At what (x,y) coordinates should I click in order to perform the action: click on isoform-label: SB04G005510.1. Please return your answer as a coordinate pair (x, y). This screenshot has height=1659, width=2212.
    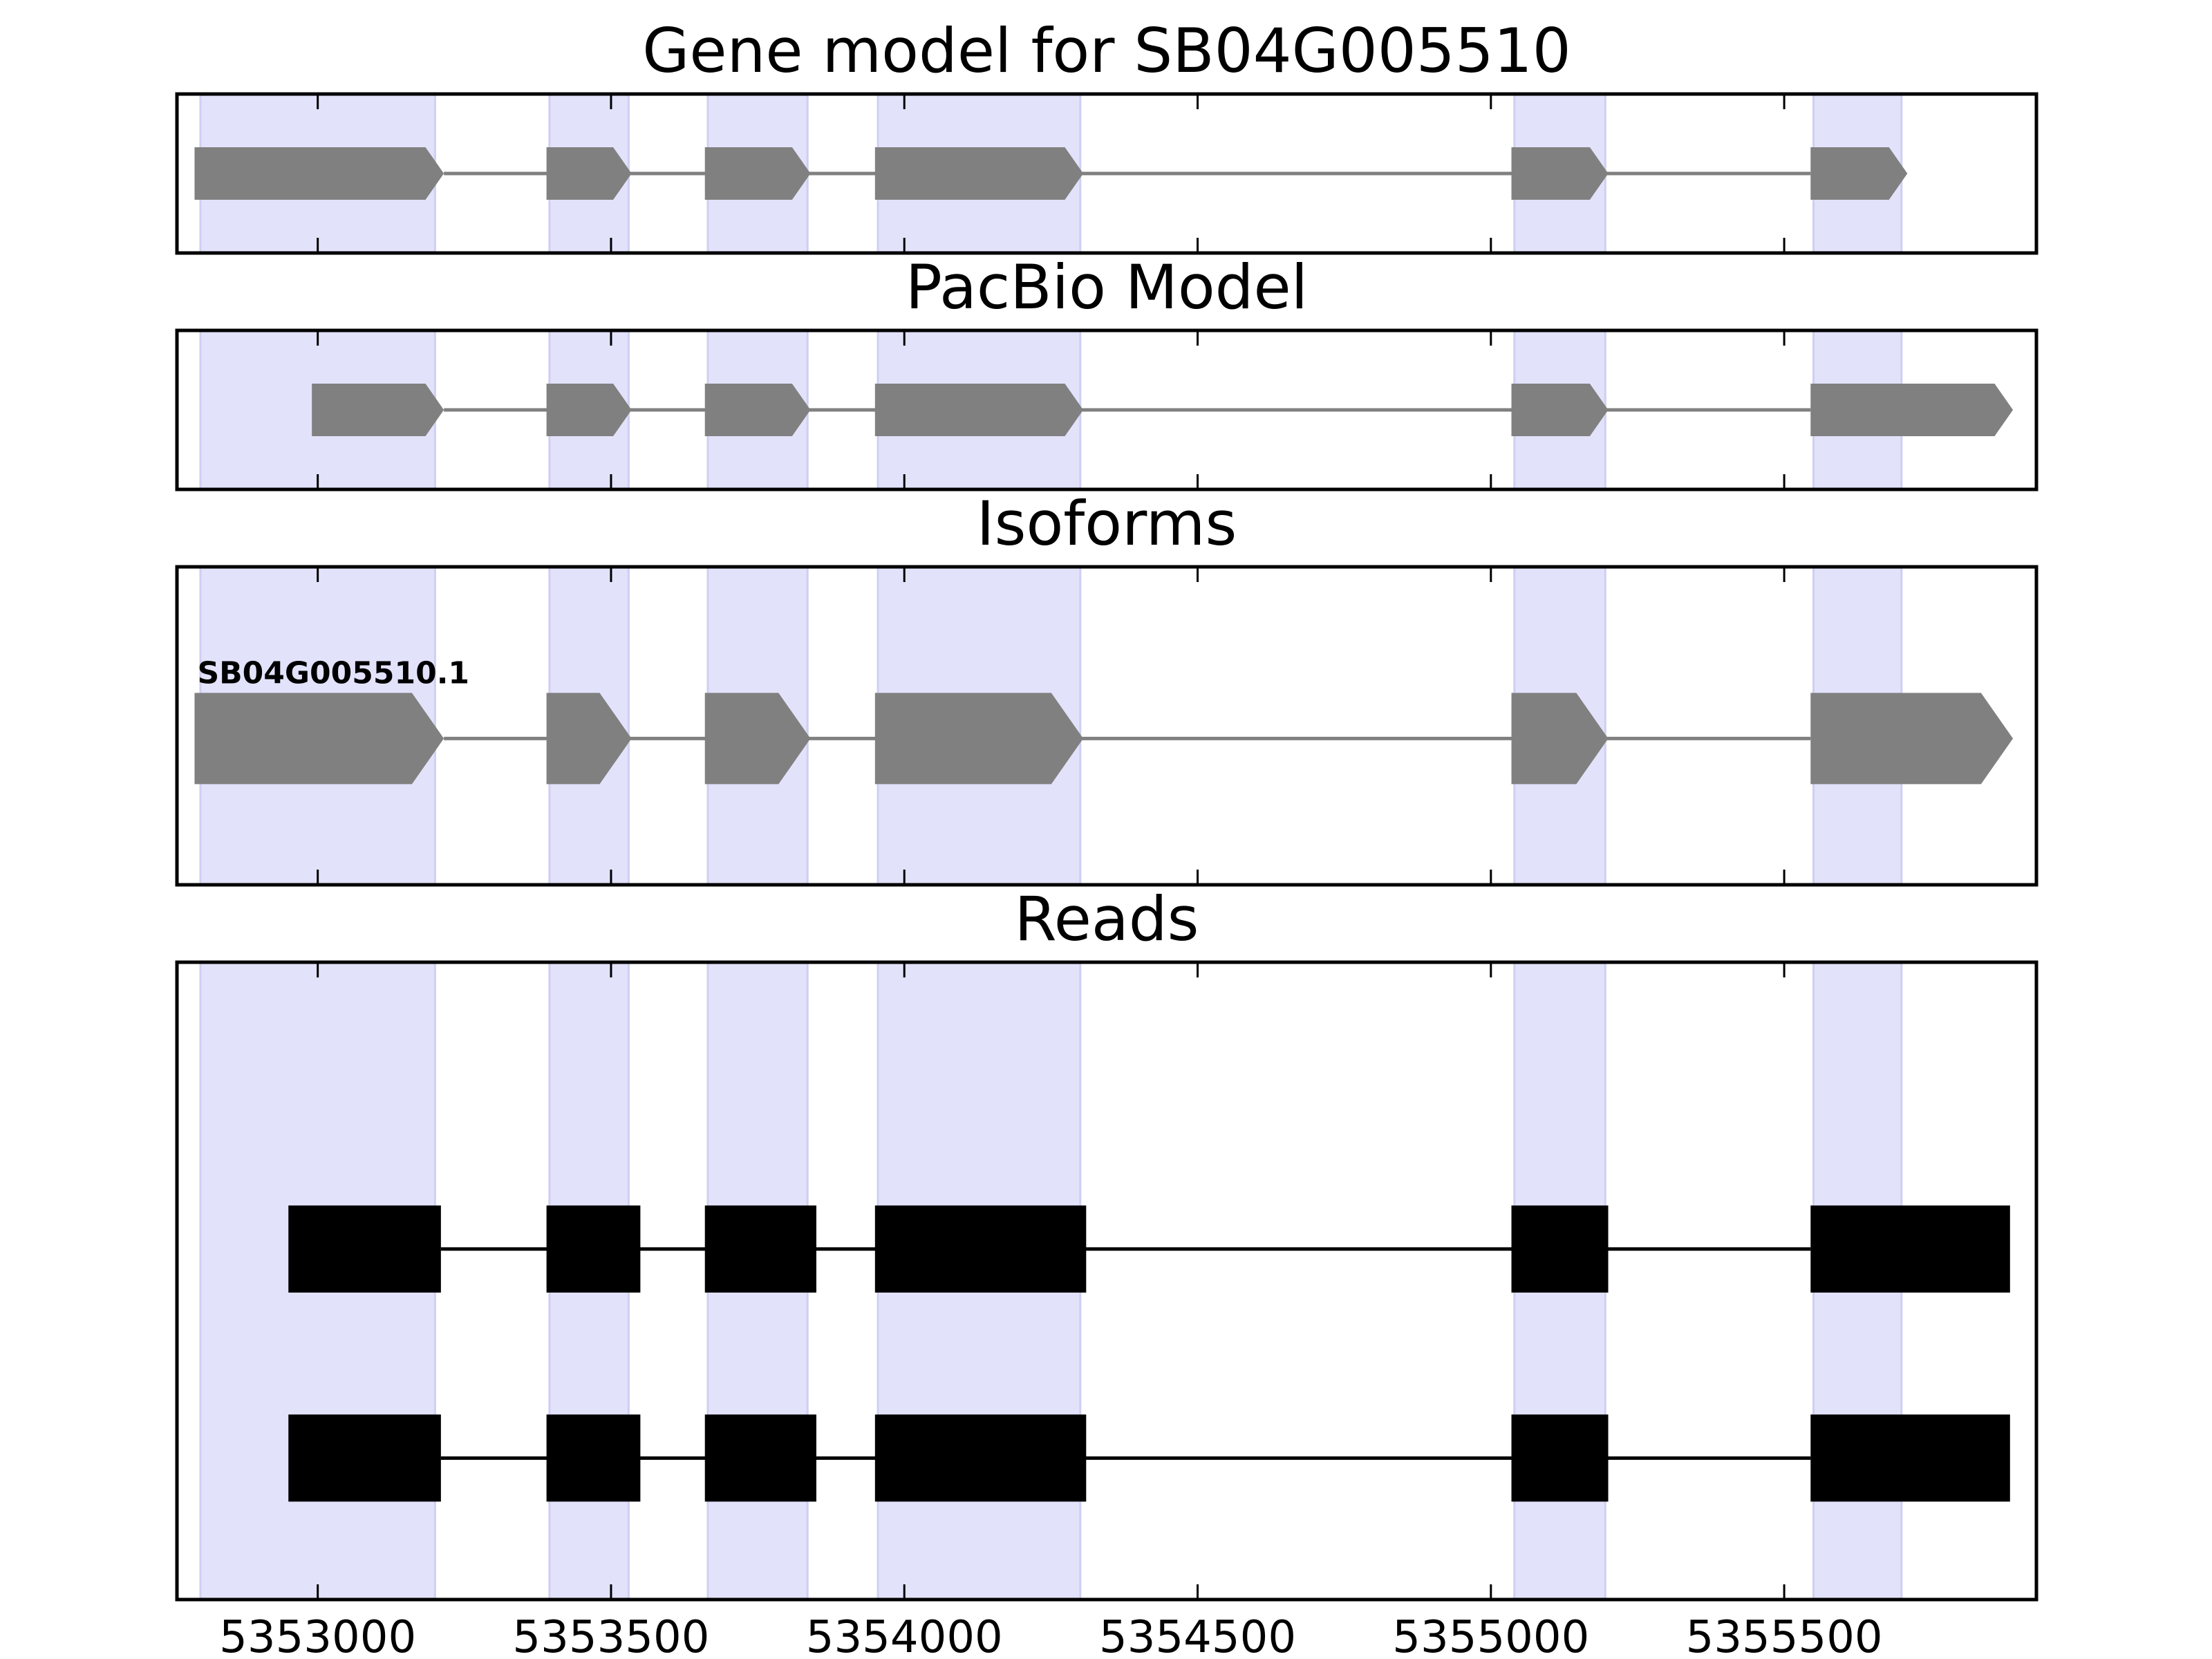
    Looking at the image, I should click on (333, 673).